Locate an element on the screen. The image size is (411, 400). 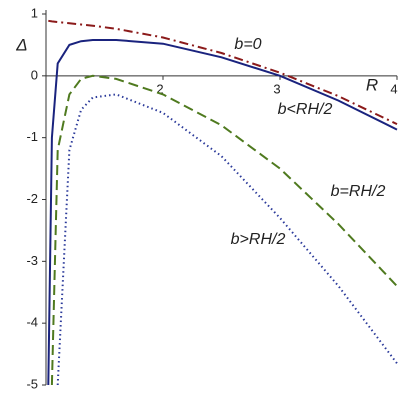
x-tick-label: 2 is located at coordinates (159, 88).